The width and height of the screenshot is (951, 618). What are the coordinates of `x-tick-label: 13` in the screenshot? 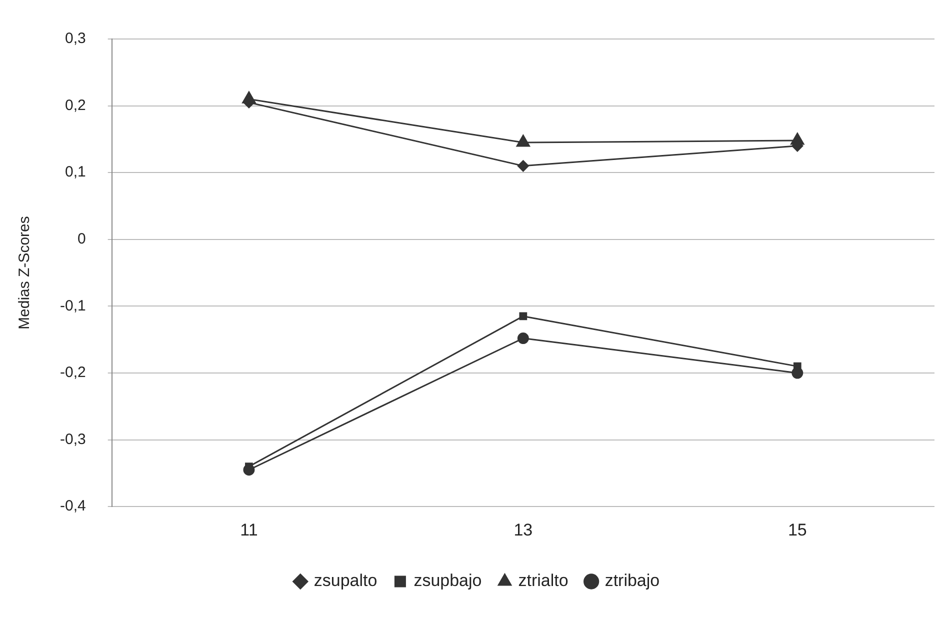 It's located at (523, 530).